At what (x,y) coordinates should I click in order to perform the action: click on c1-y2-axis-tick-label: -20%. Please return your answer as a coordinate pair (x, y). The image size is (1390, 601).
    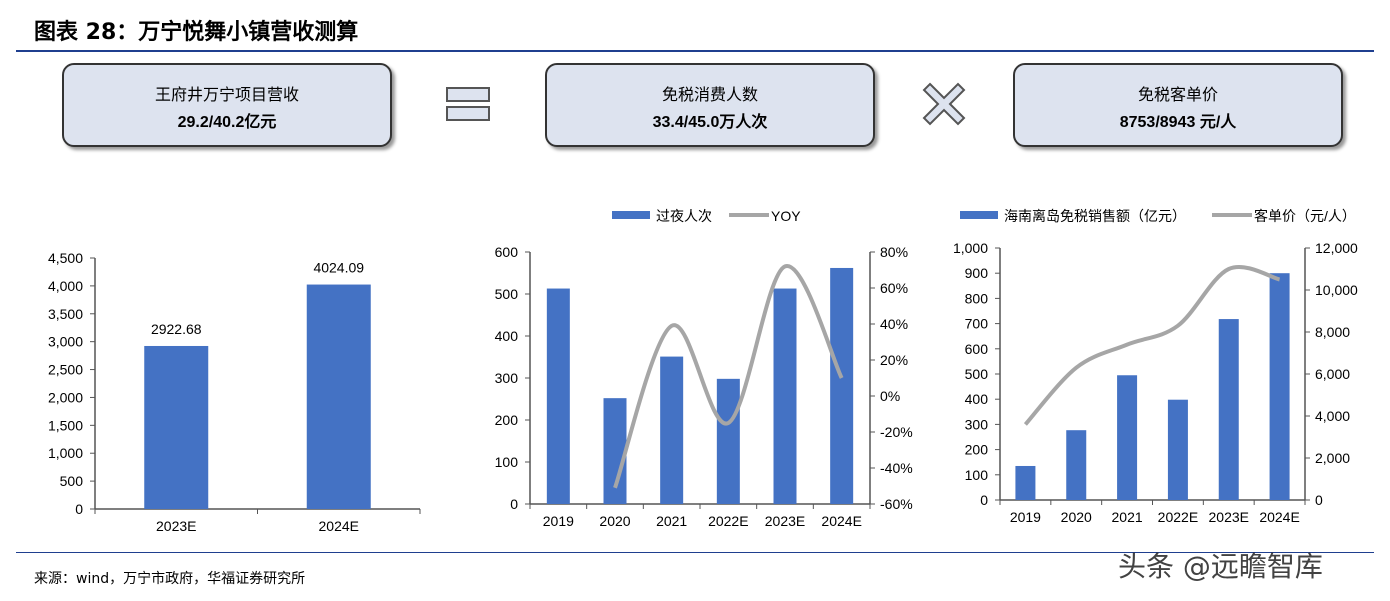
    Looking at the image, I should click on (896, 432).